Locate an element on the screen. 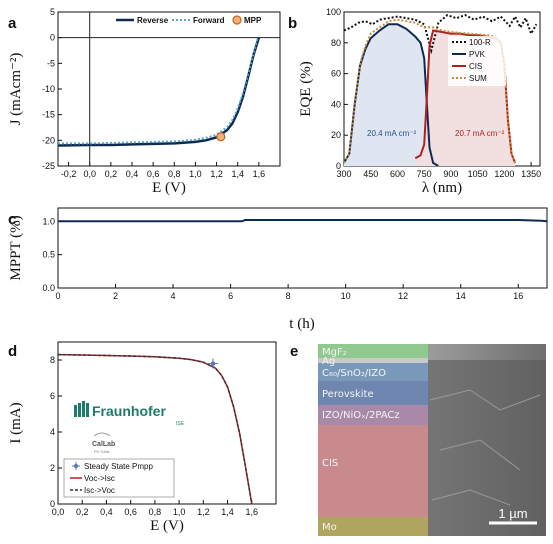 The height and width of the screenshot is (544, 553). panel-c-xtick-label: 2 is located at coordinates (115, 296).